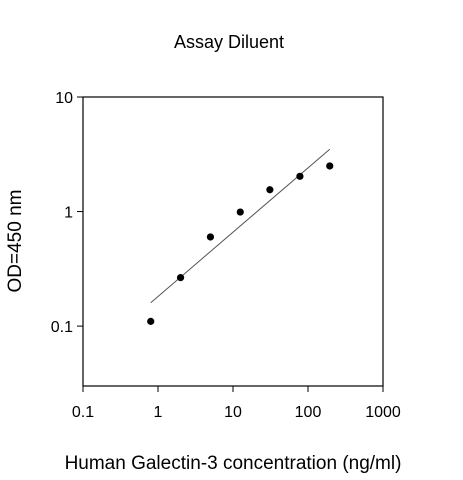  I want to click on x-tick-label: 0.1, so click(83, 412).